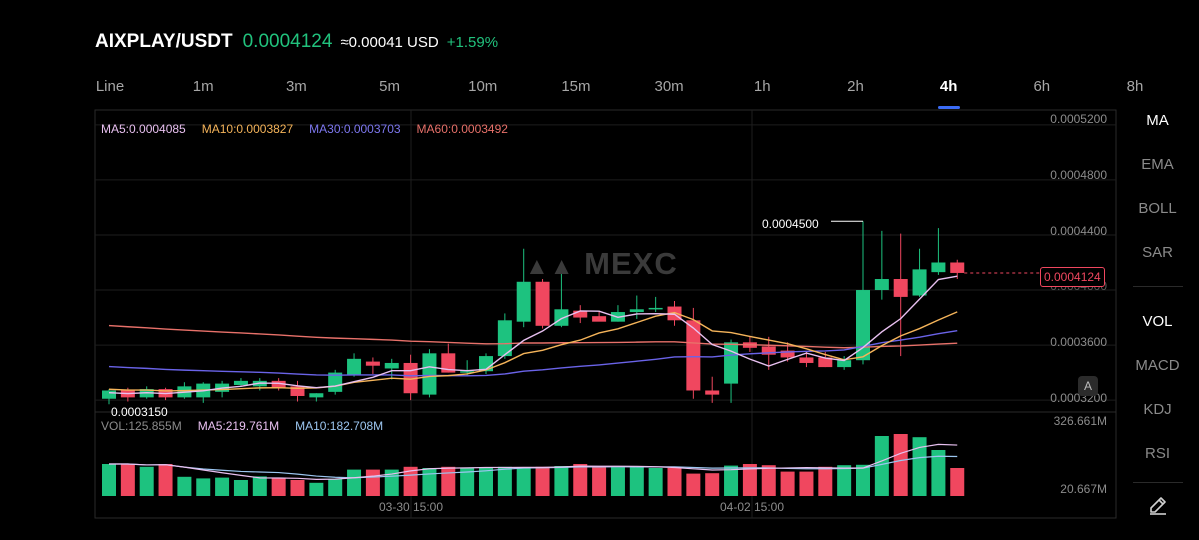 The height and width of the screenshot is (540, 1199). Describe the element at coordinates (164, 41) in the screenshot. I see `pair-name: AIXPLAY/USDT` at that location.